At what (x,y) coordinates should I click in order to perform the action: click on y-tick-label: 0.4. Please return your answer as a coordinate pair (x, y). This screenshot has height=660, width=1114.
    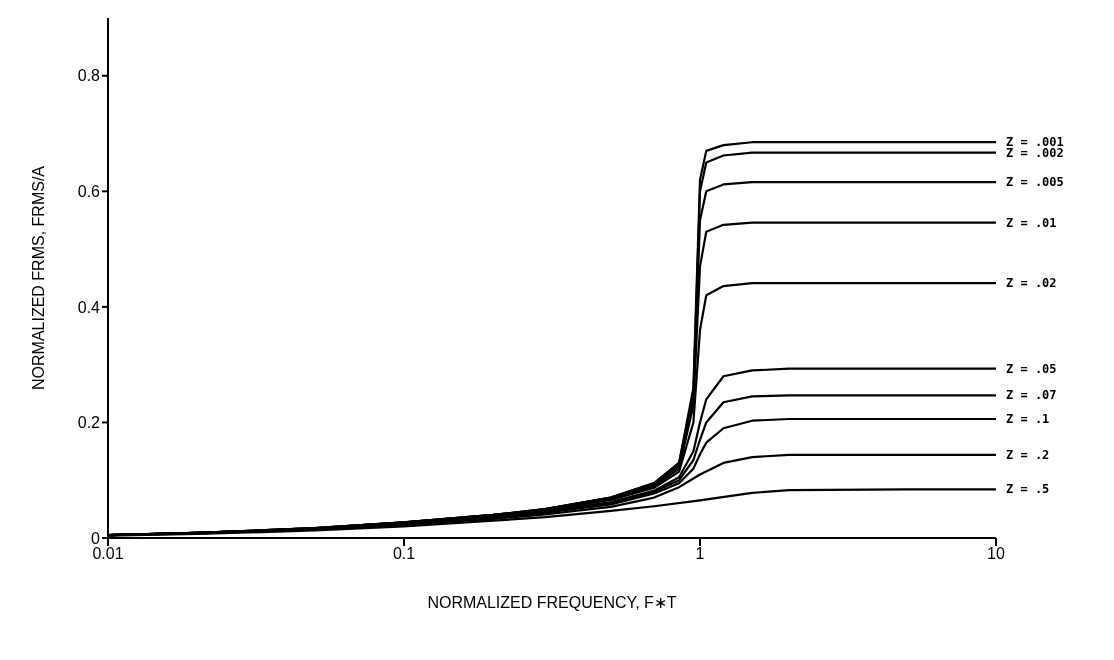
    Looking at the image, I should click on (89, 307).